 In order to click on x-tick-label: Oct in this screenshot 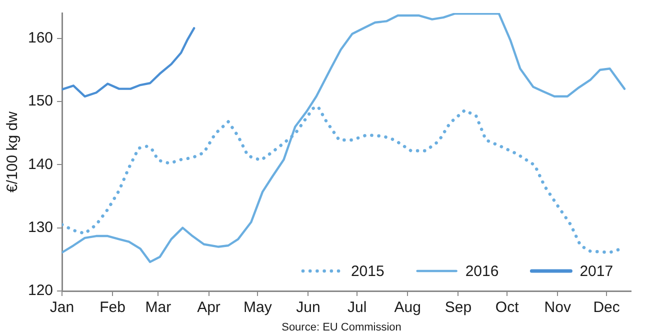, I will do `click(507, 307)`.